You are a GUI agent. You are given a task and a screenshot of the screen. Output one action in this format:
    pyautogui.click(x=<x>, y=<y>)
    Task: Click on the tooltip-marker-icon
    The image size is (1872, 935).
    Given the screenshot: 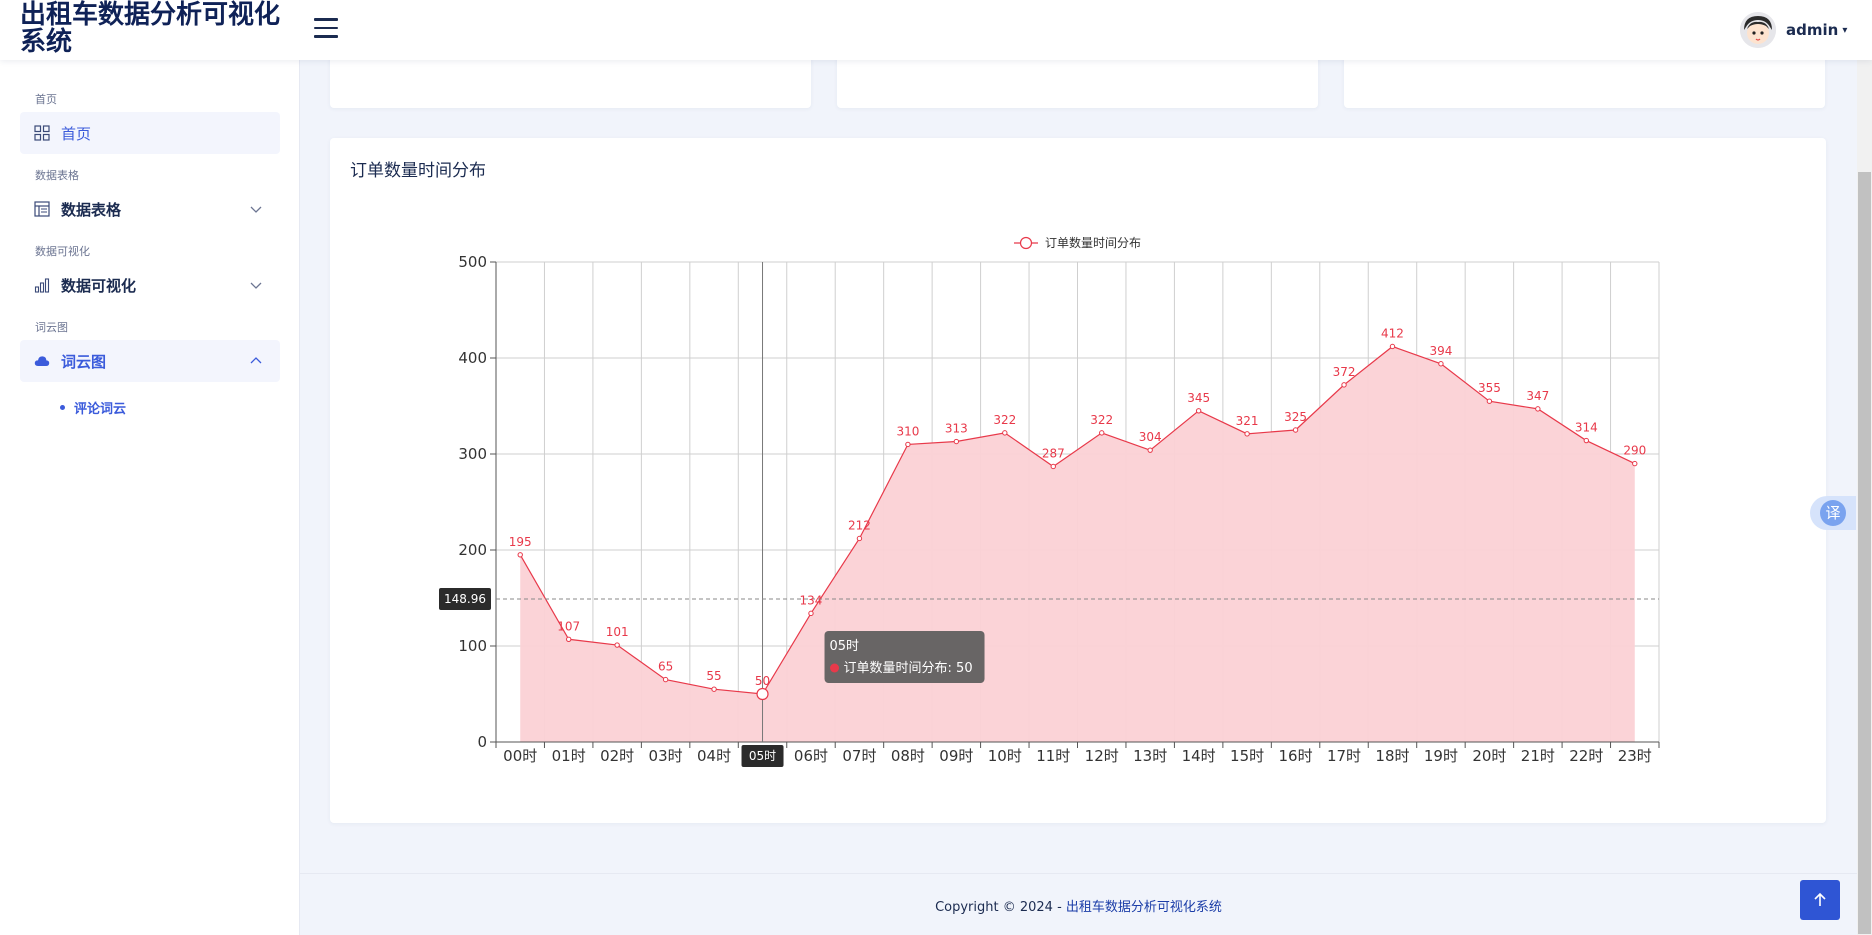 What is the action you would take?
    pyautogui.click(x=835, y=668)
    